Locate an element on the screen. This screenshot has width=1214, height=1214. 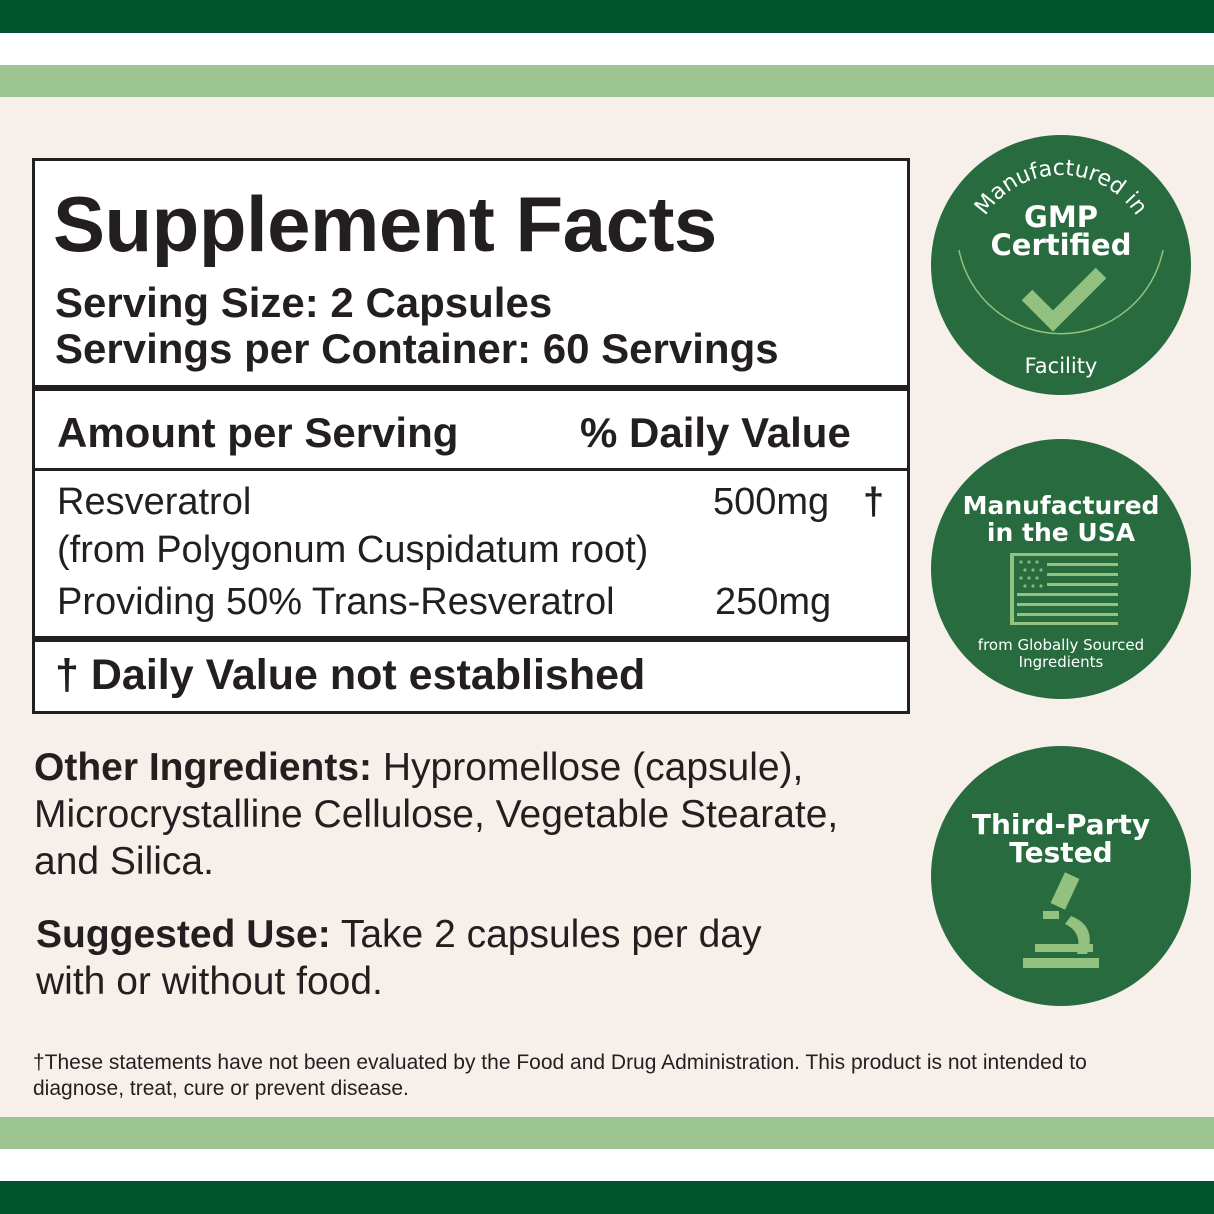
badge-title: Manufactured is located at coordinates (1061, 505).